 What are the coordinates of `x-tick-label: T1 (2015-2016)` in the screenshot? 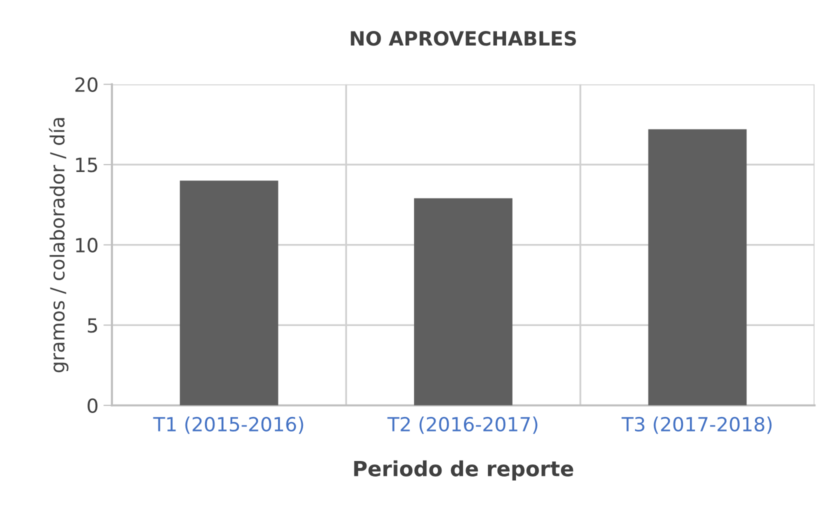 It's located at (228, 425).